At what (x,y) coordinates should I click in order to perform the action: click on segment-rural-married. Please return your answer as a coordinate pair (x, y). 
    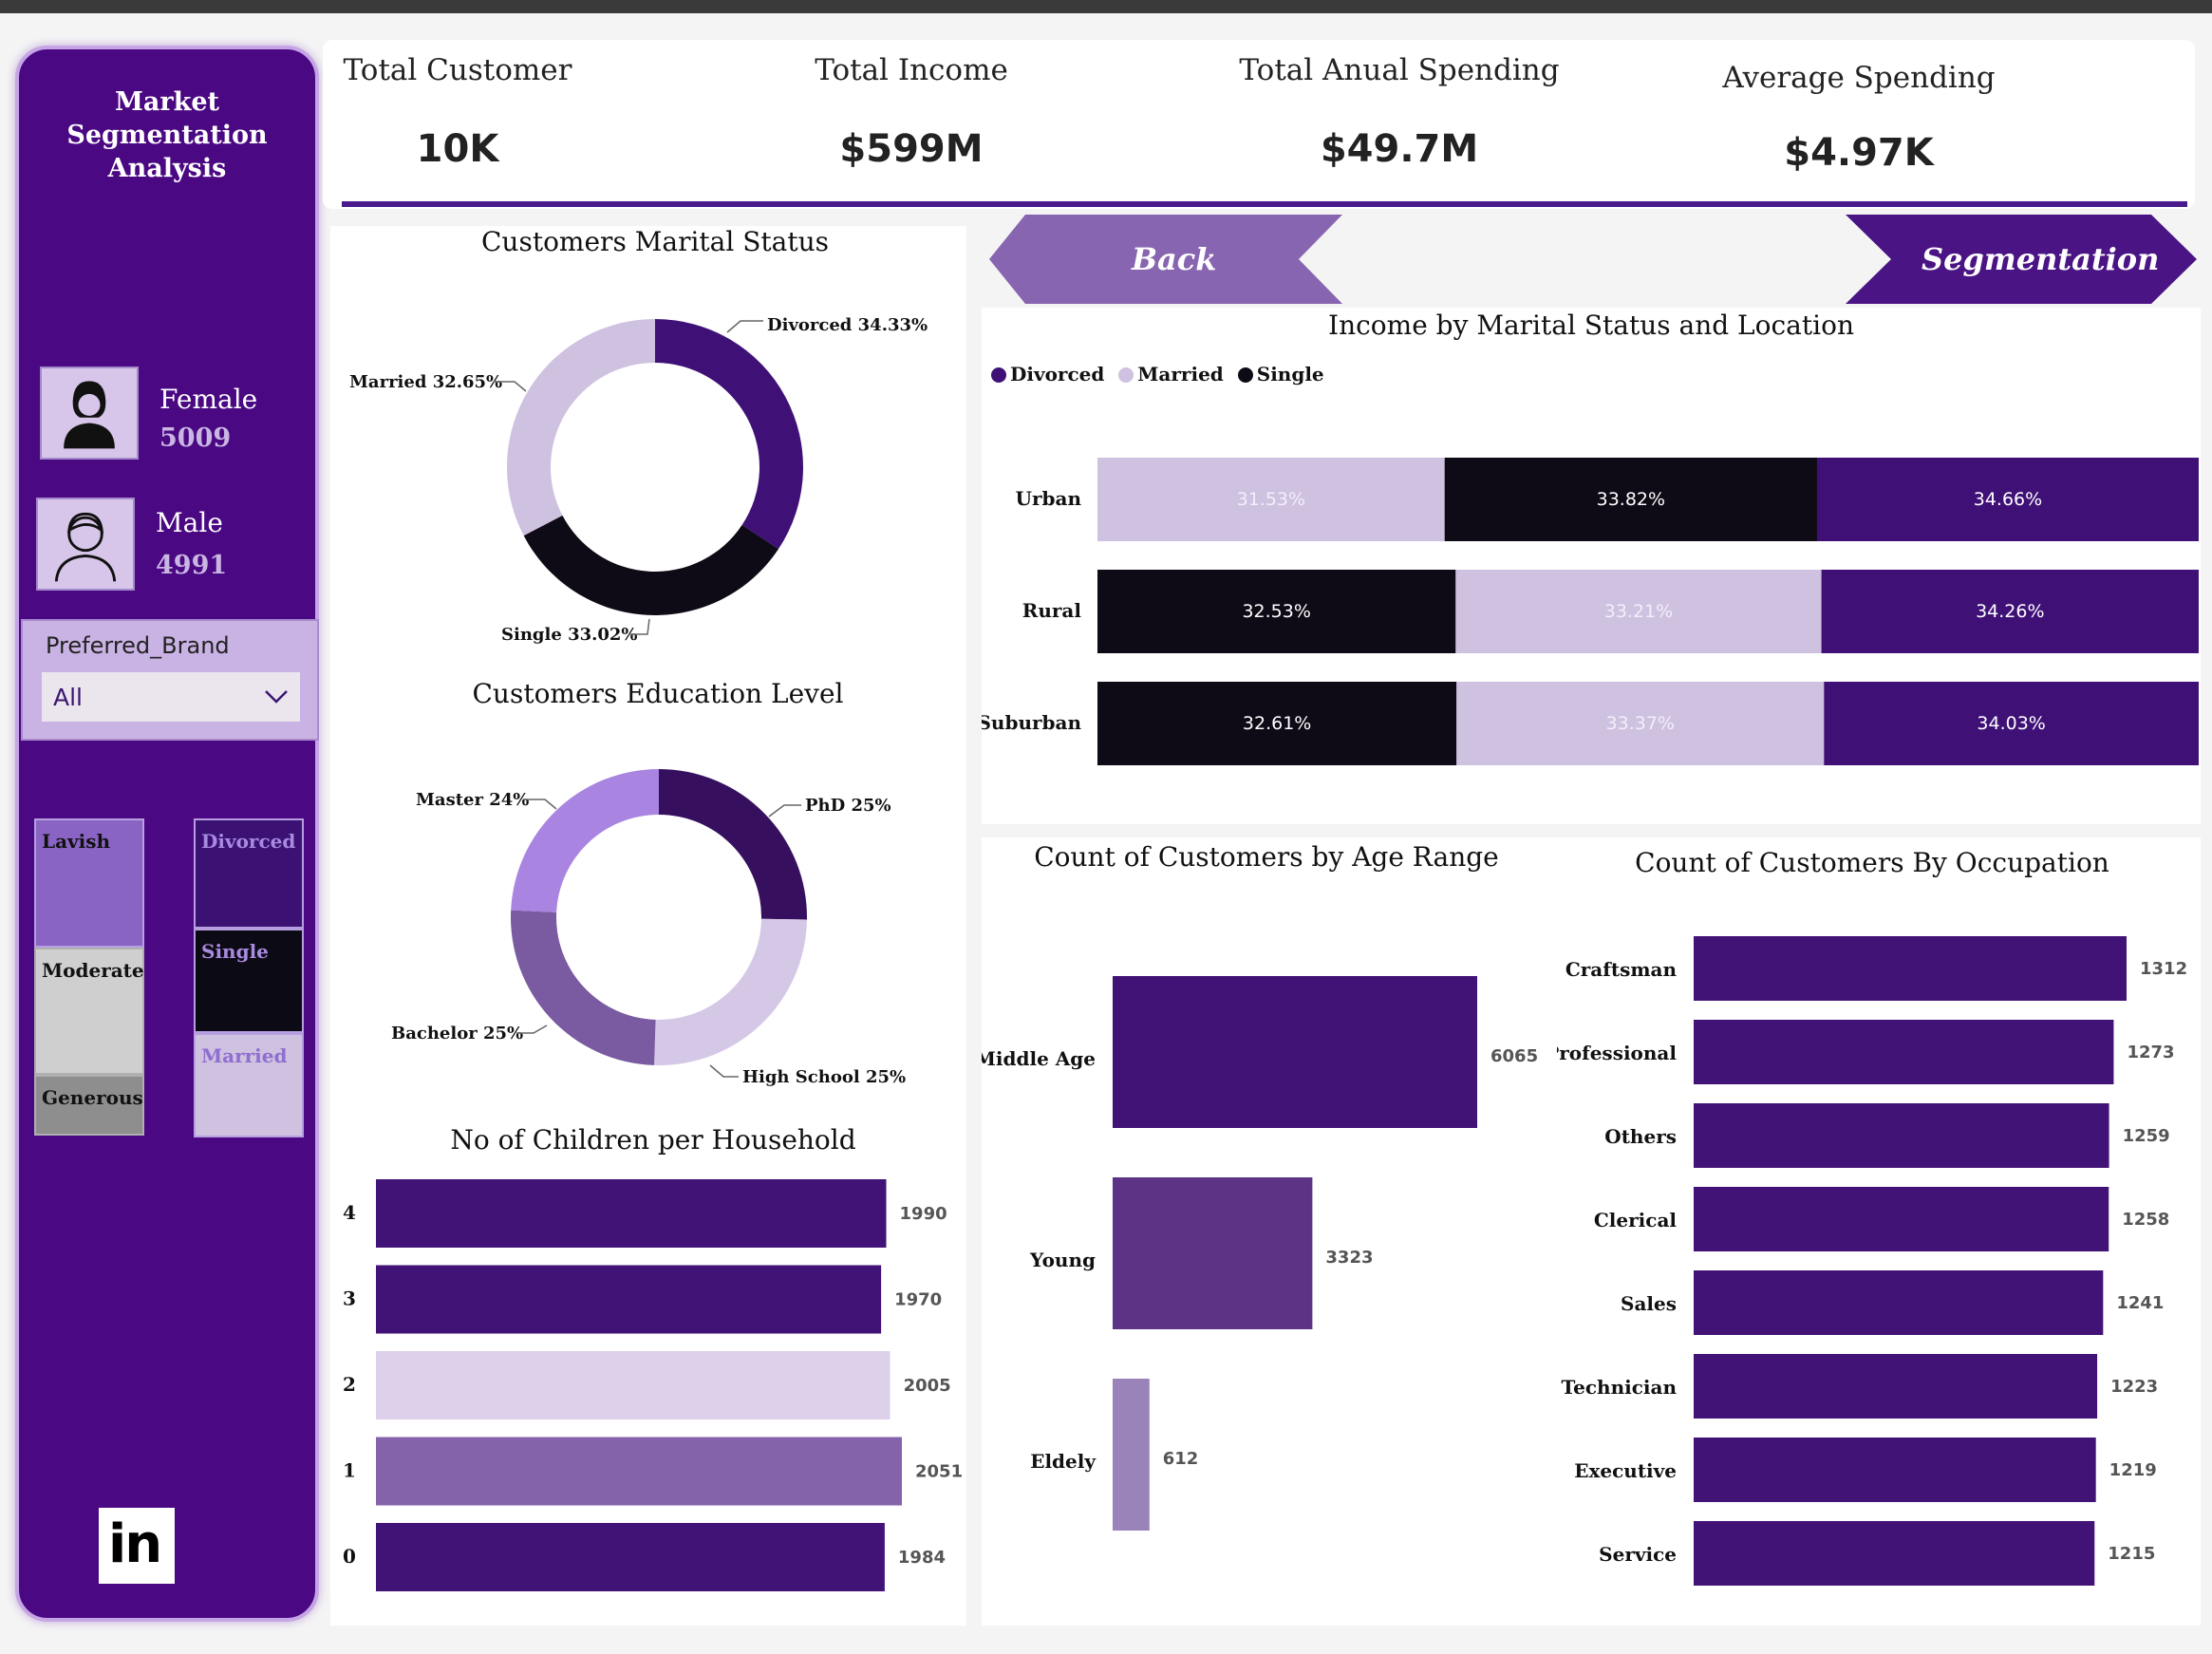
    Looking at the image, I should click on (1638, 611).